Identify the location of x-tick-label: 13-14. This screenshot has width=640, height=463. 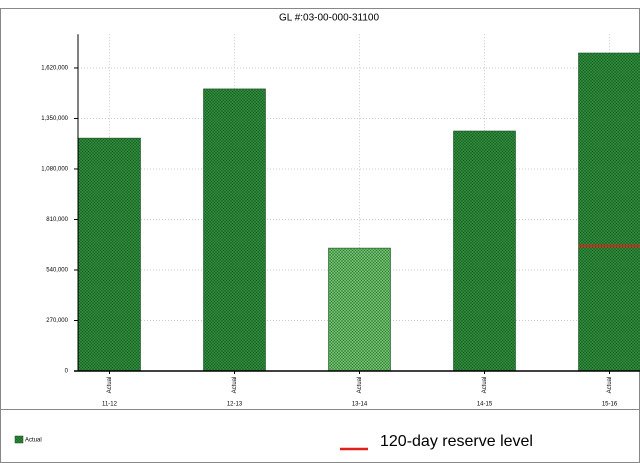
(360, 405).